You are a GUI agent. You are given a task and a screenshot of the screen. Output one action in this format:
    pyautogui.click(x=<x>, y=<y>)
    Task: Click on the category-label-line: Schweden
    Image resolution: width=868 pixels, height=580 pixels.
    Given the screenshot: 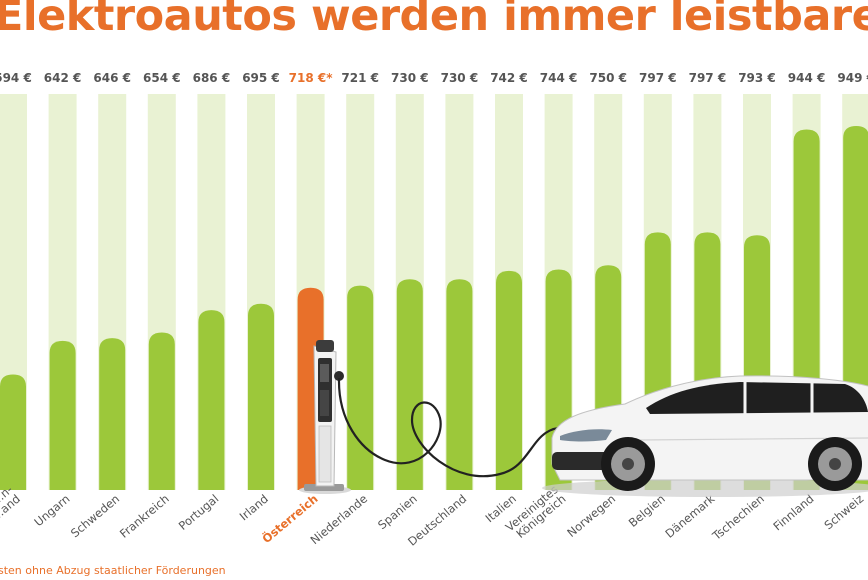 What is the action you would take?
    pyautogui.click(x=95, y=516)
    